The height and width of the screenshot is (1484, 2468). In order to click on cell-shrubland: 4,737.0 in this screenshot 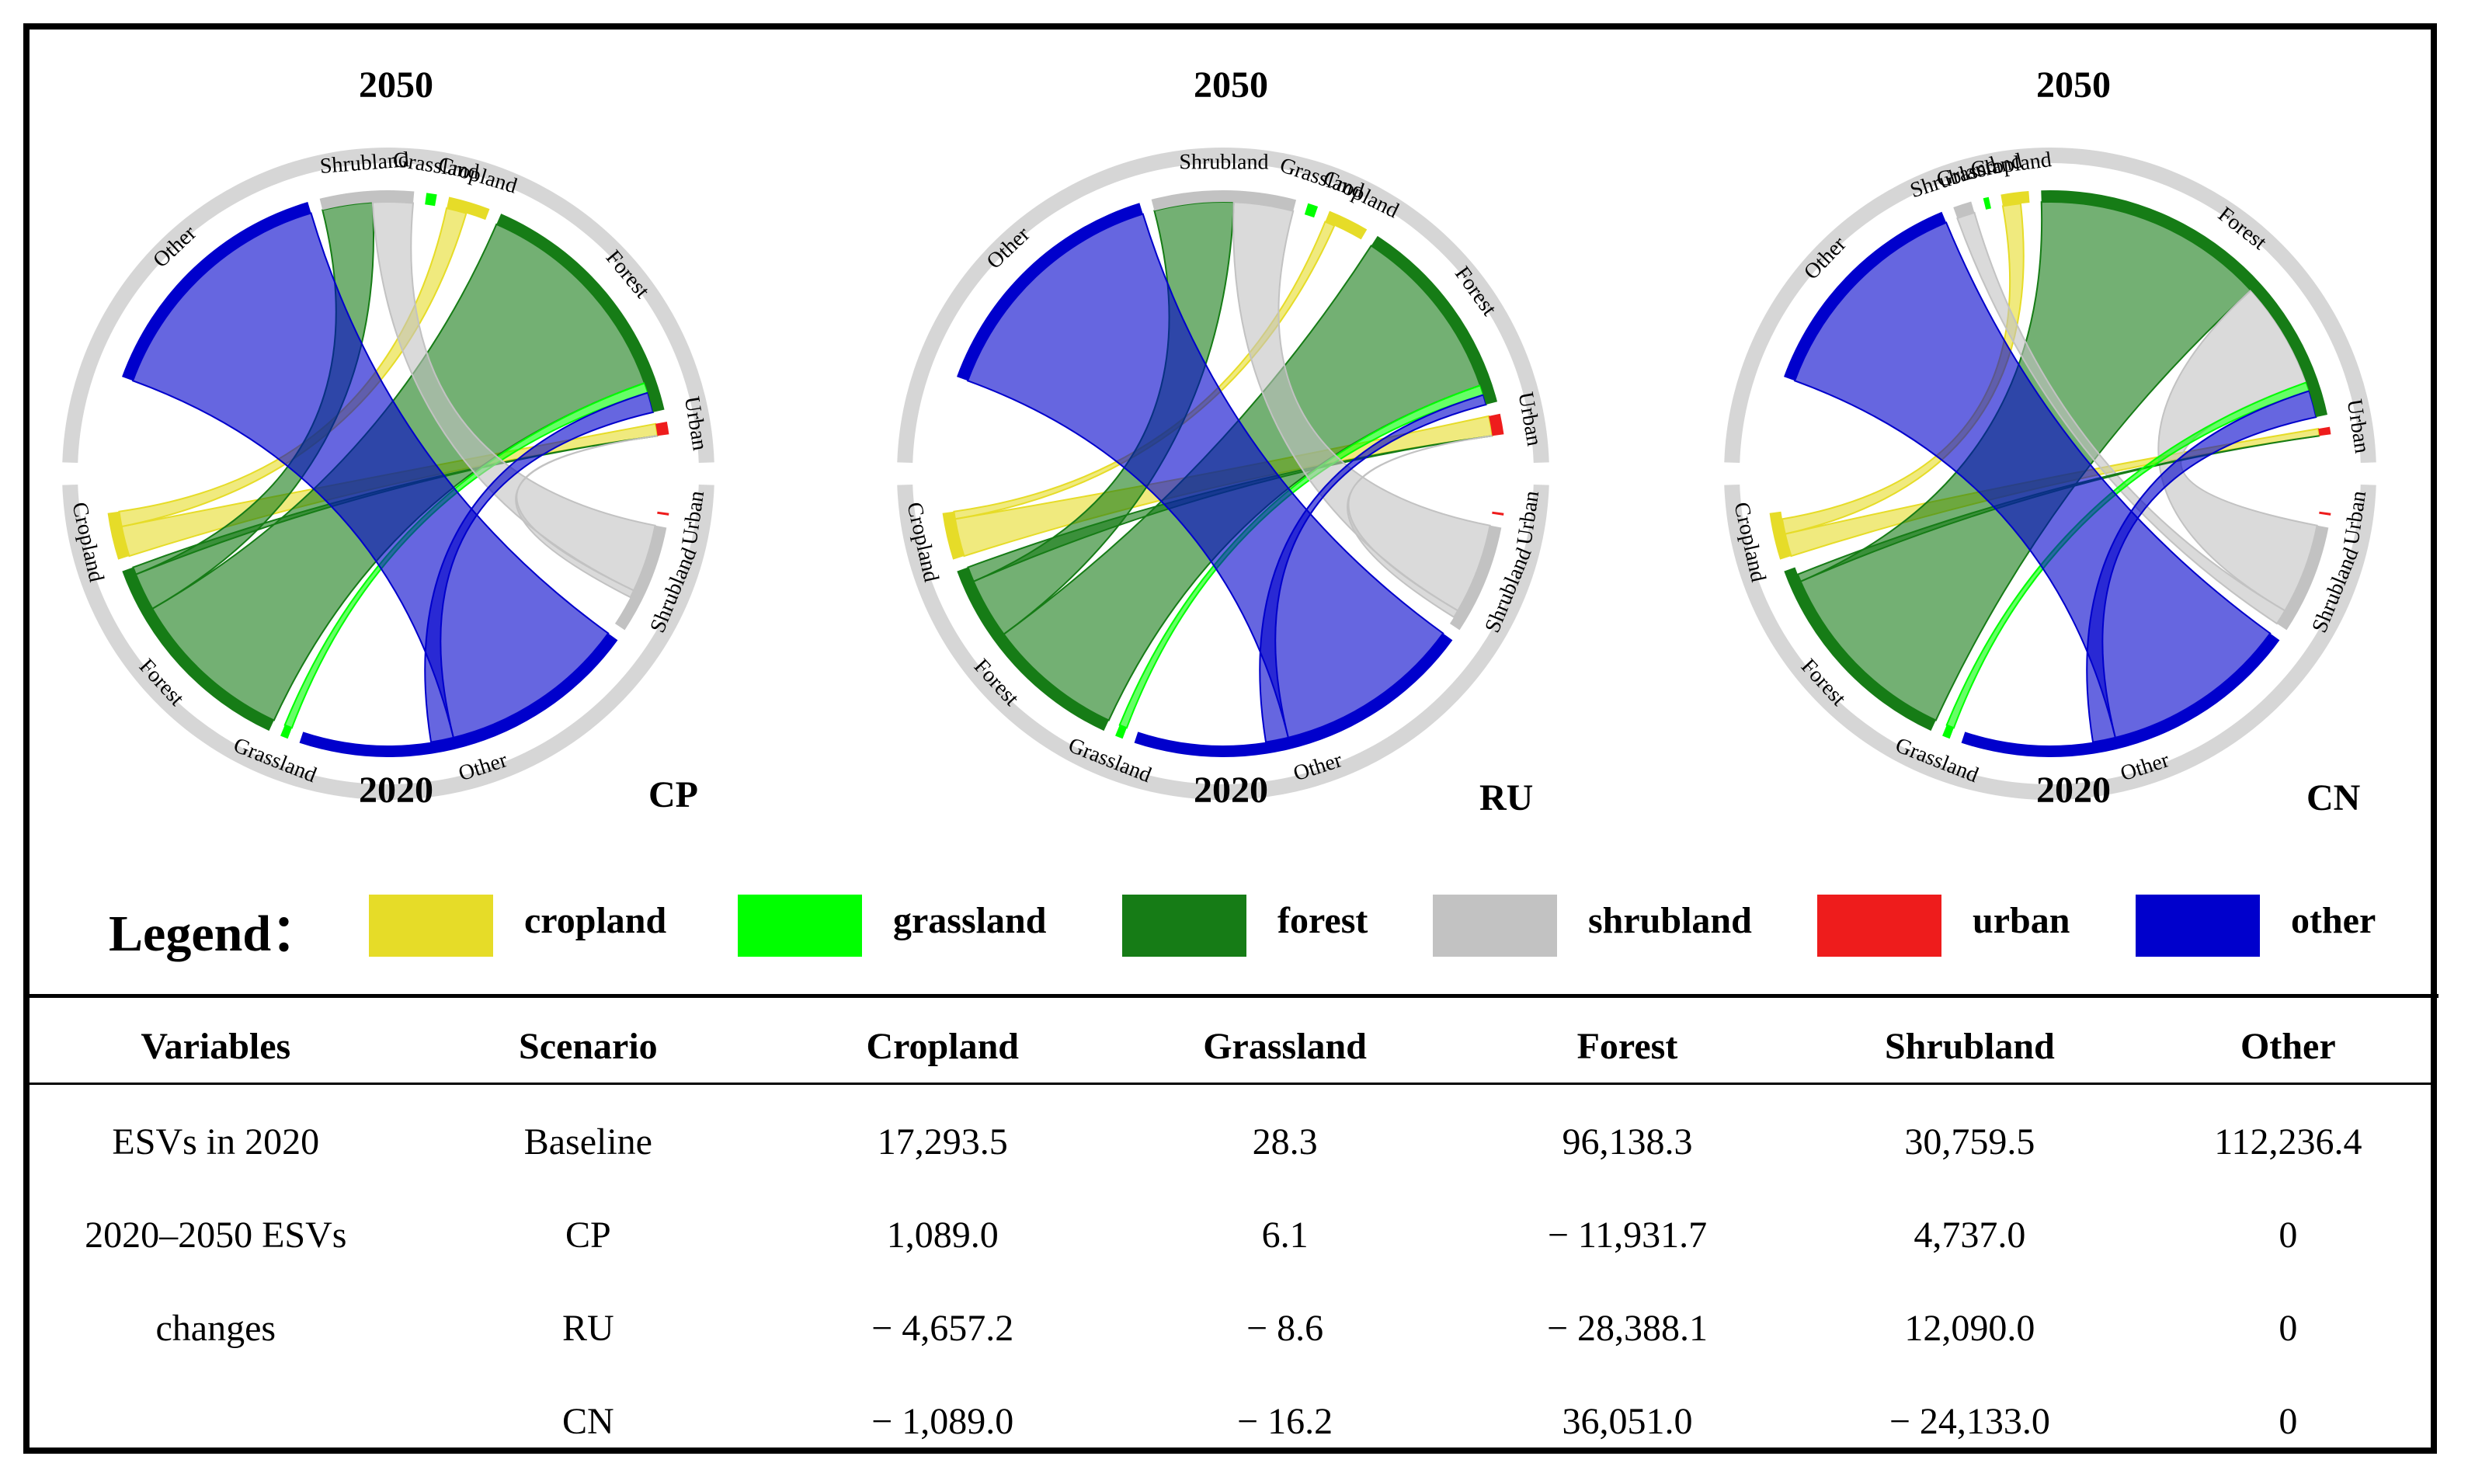, I will do `click(1970, 1235)`.